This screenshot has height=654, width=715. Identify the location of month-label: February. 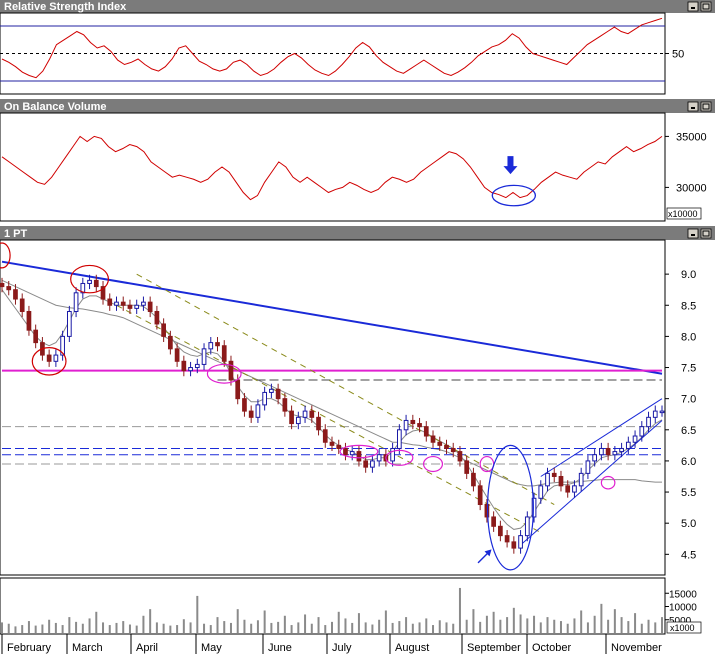
(29, 648).